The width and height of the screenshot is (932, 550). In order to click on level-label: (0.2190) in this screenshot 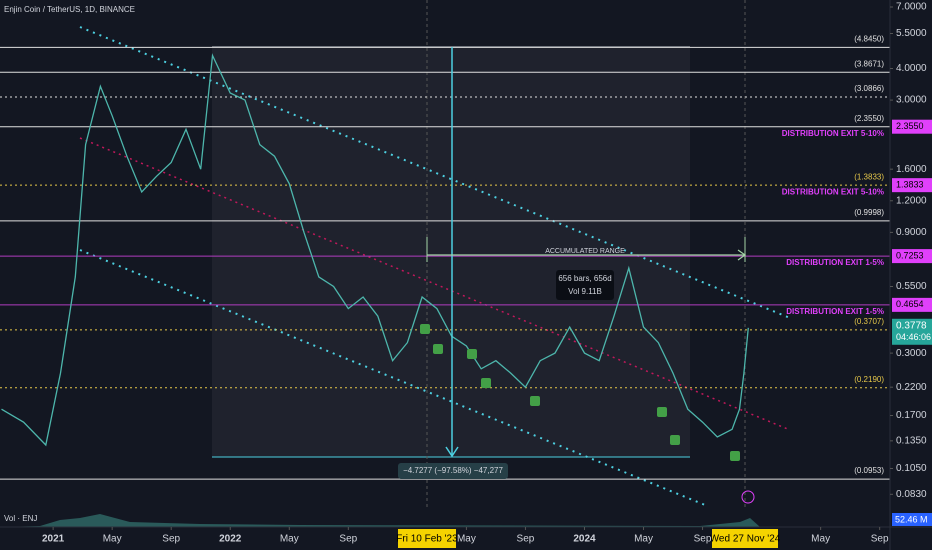, I will do `click(869, 379)`.